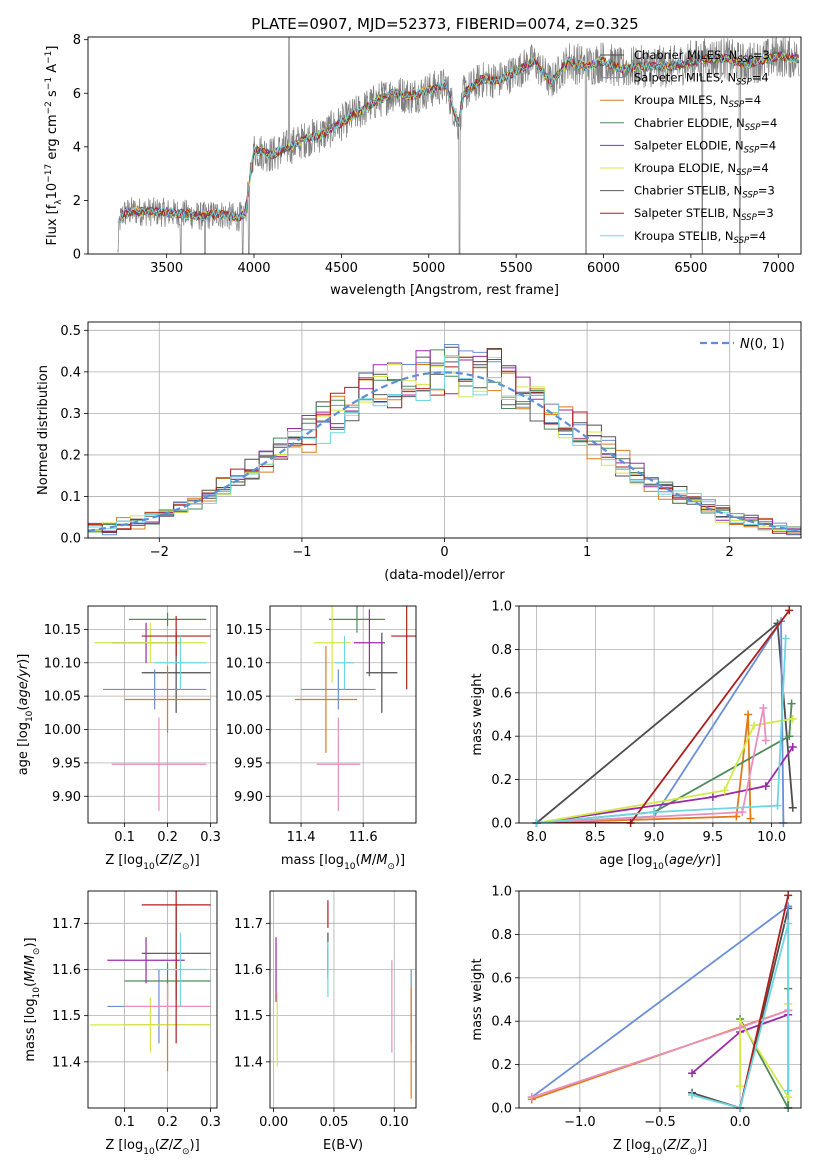  Describe the element at coordinates (52, 95) in the screenshot. I see `spectrum-ylabel-part: s` at that location.